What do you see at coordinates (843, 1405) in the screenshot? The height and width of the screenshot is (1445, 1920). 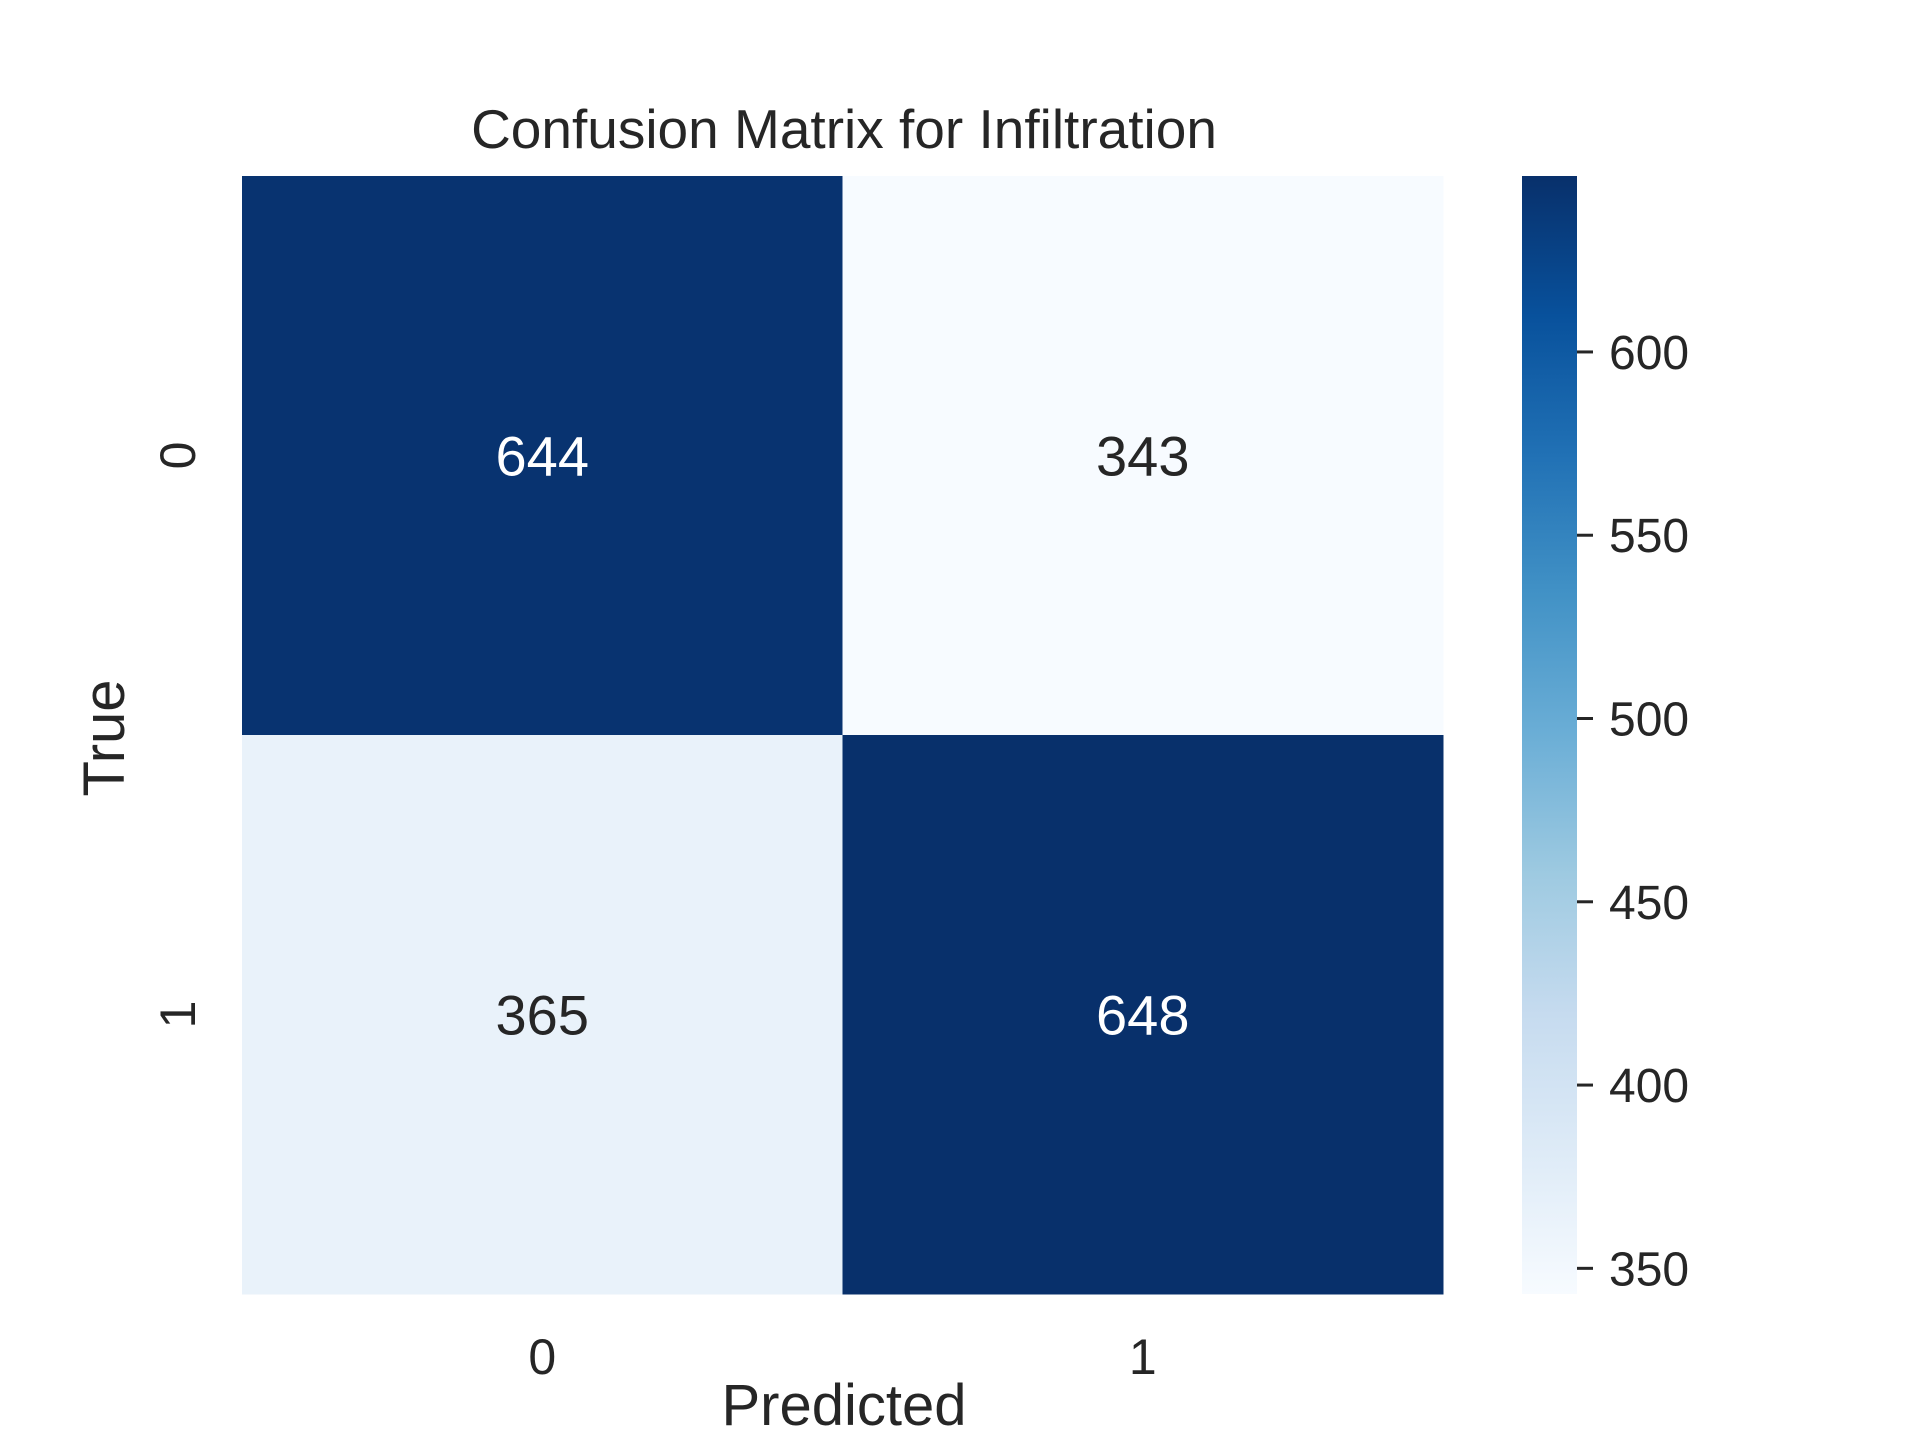 I see `x-axis-label: Predicted` at bounding box center [843, 1405].